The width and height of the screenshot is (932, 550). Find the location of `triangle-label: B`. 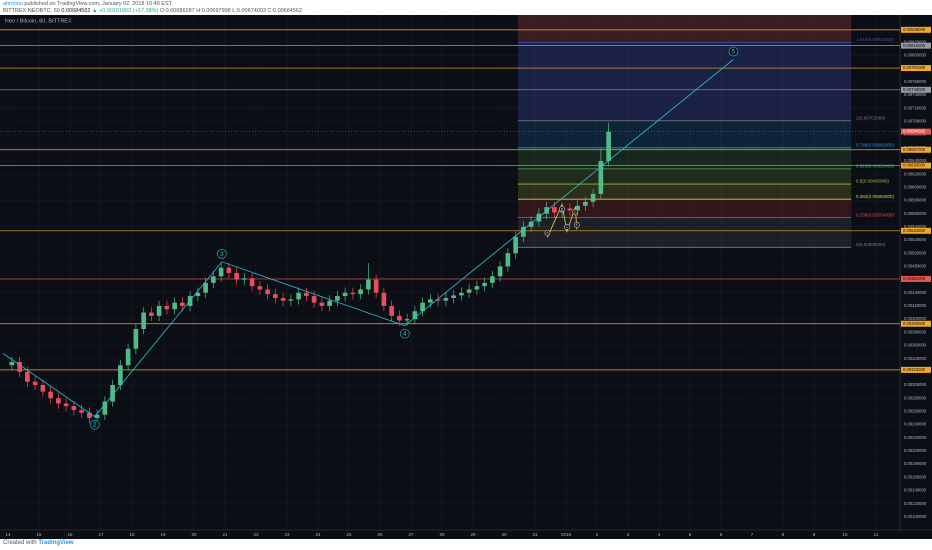

triangle-label: B is located at coordinates (562, 209).